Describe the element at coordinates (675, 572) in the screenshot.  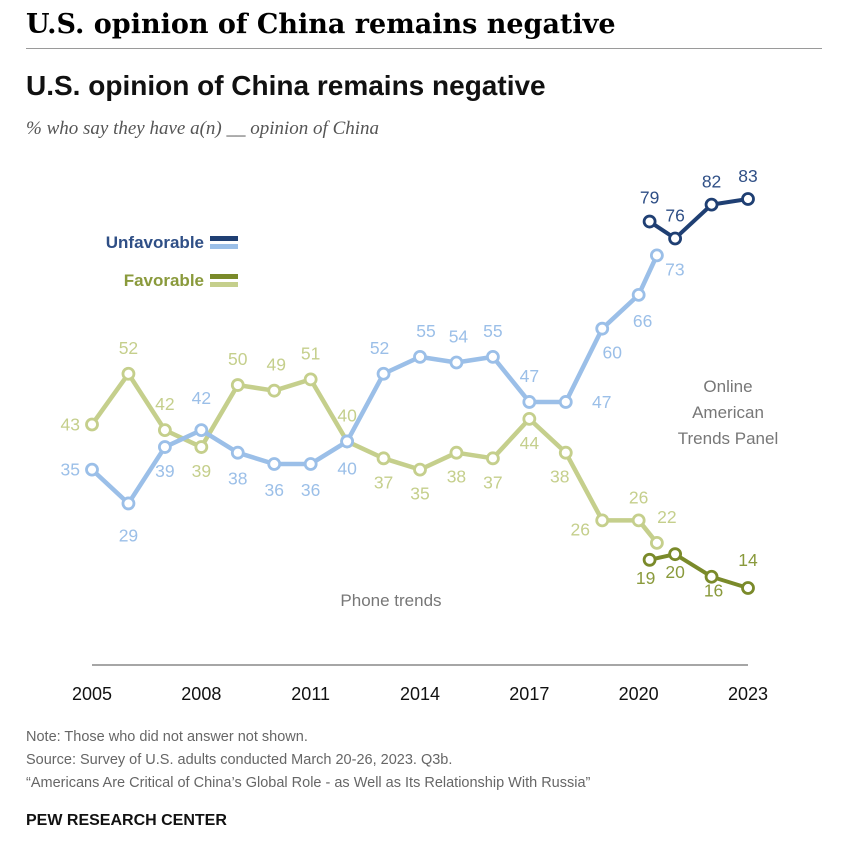
I see `data-label-favorable_online-1: 20` at that location.